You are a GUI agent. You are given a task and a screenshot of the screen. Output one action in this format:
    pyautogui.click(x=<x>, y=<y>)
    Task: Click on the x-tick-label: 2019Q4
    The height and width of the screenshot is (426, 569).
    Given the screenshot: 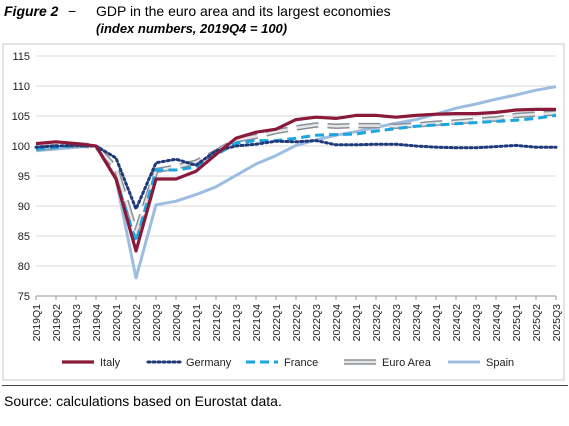 What is the action you would take?
    pyautogui.click(x=97, y=323)
    